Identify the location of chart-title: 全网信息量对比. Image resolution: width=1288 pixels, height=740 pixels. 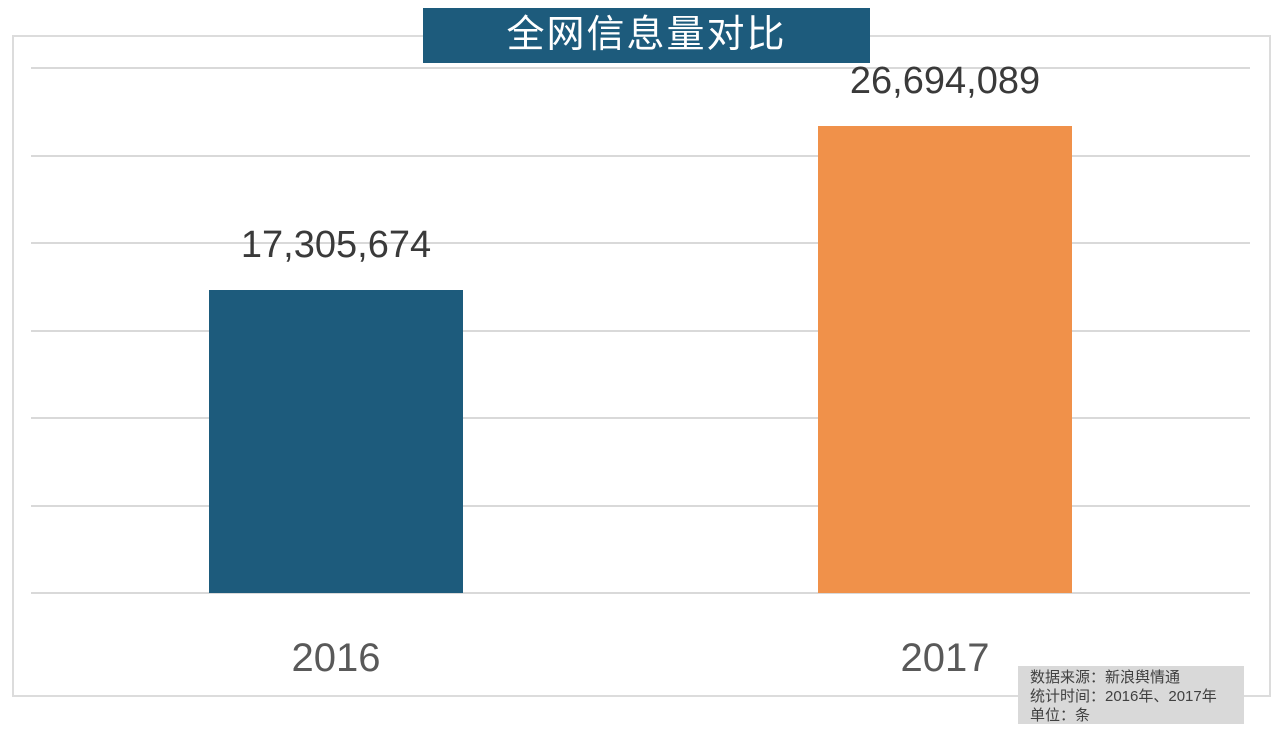
(646, 35).